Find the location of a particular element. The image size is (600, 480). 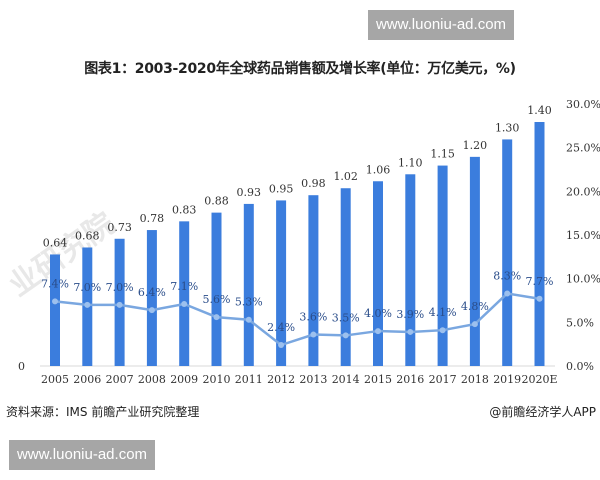

right-axis-tick: 30.0% is located at coordinates (583, 104).